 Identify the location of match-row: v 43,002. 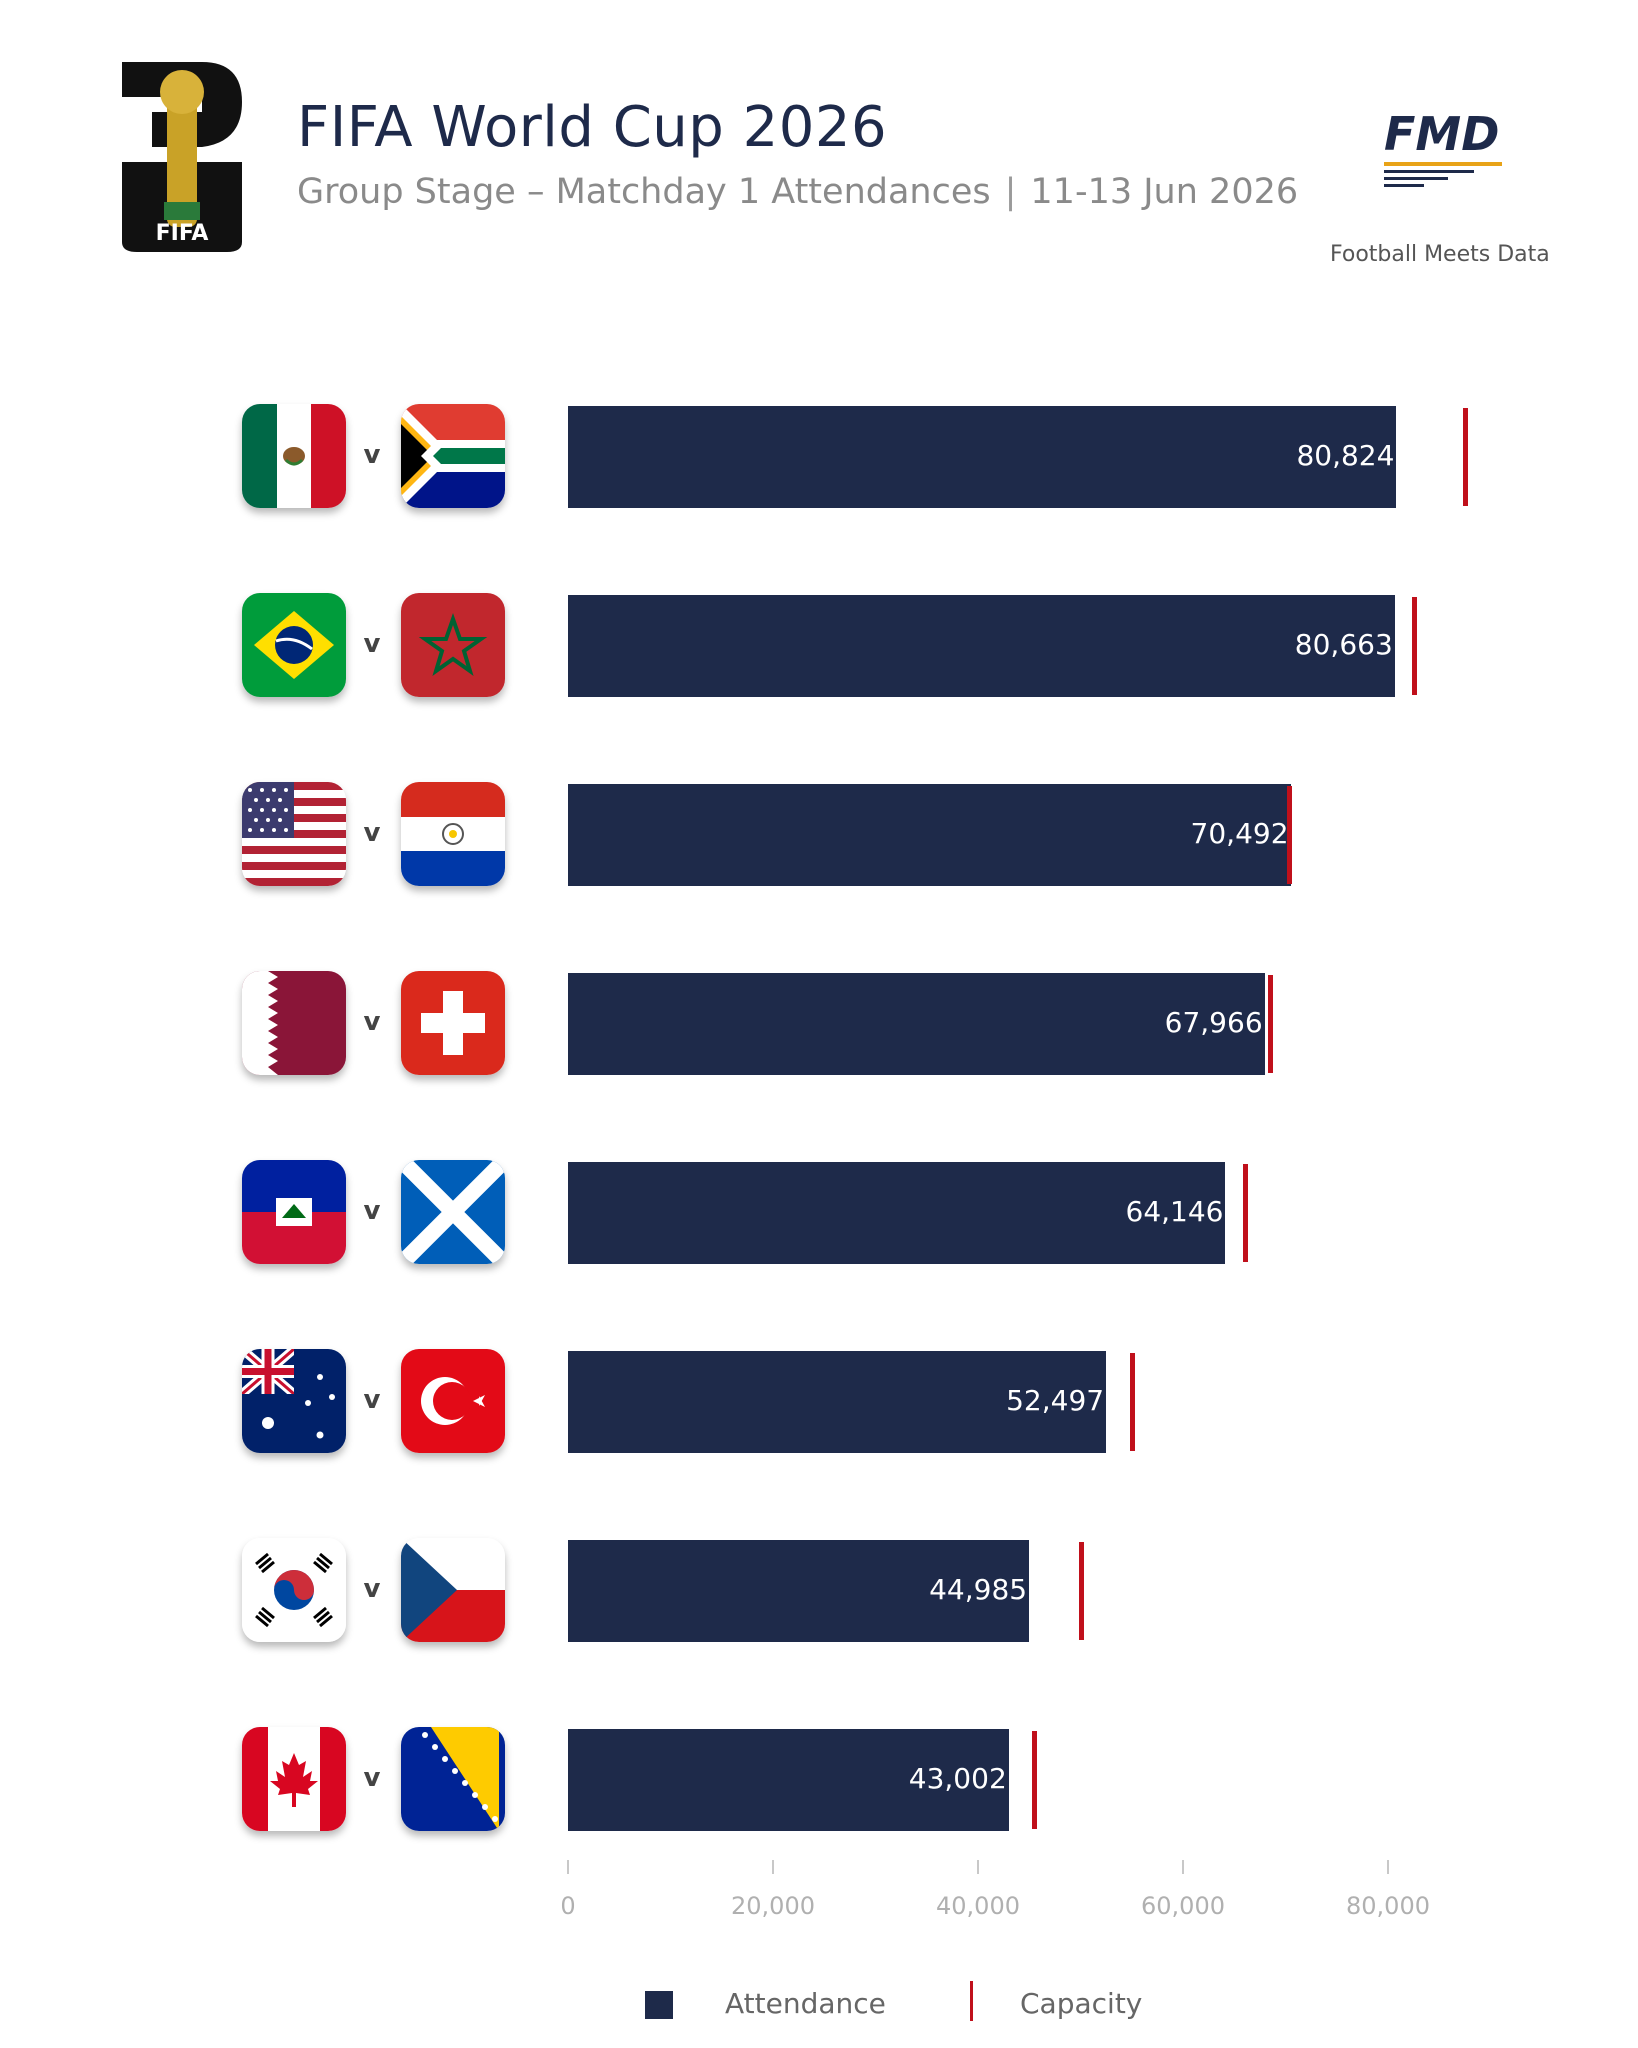
(819, 1779).